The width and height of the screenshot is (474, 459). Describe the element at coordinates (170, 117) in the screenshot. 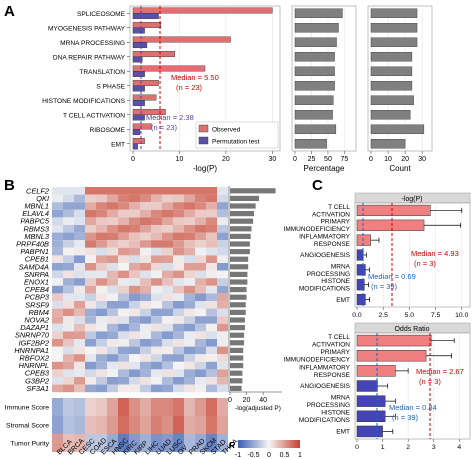

I see `permutation-median-annotation: Median = 2.38` at that location.